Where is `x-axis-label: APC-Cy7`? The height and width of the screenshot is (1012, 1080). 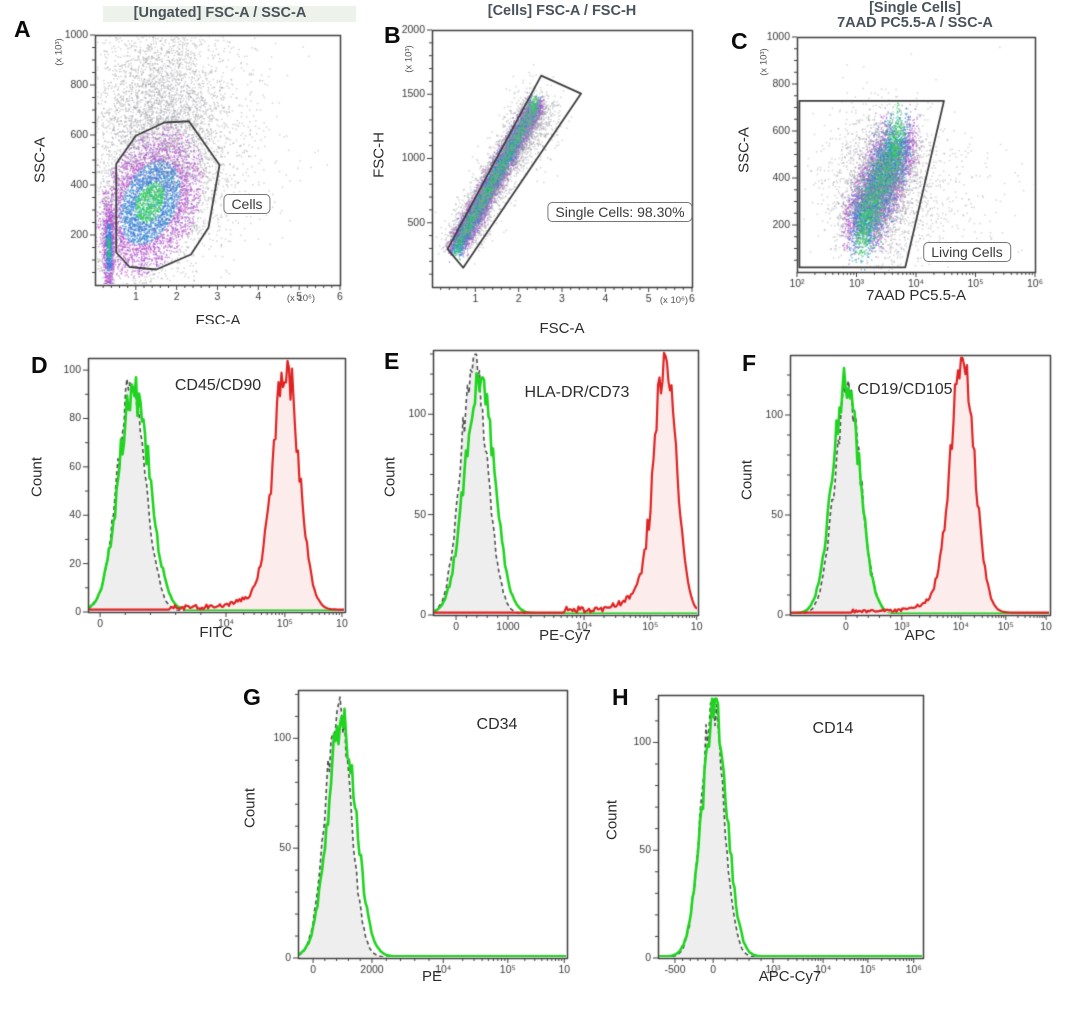
x-axis-label: APC-Cy7 is located at coordinates (790, 976).